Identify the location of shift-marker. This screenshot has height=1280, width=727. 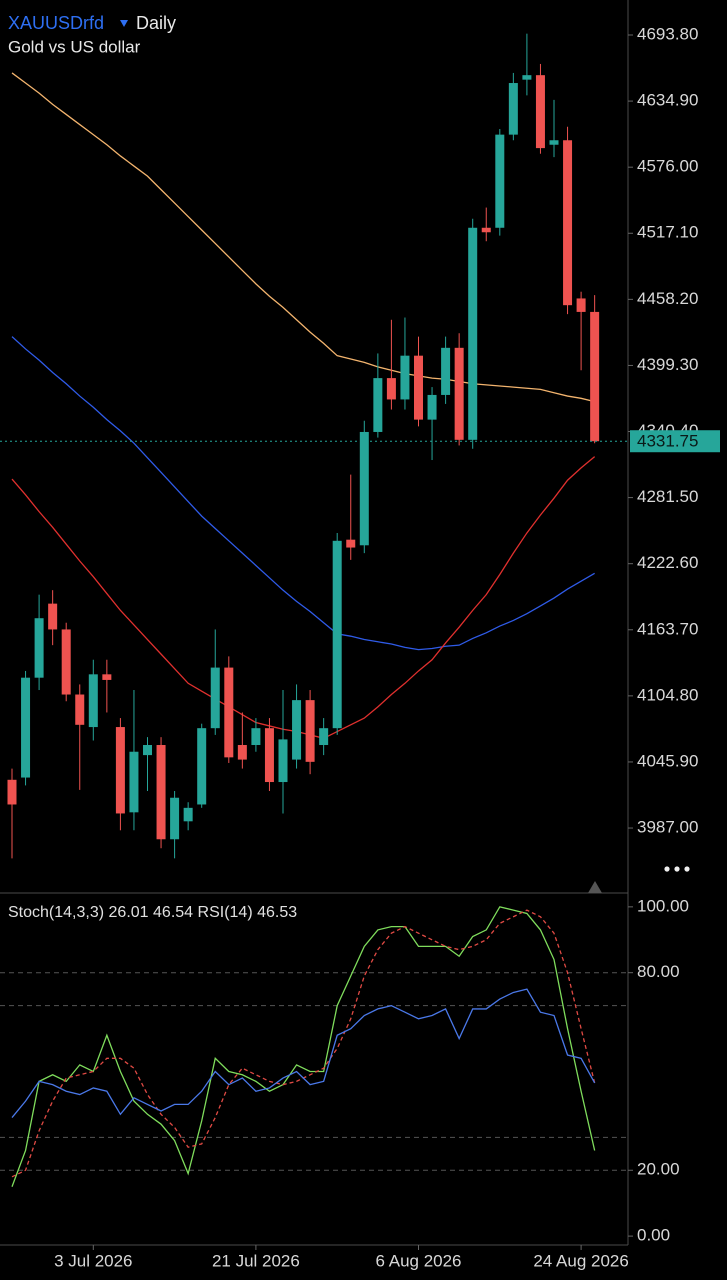
(595, 887).